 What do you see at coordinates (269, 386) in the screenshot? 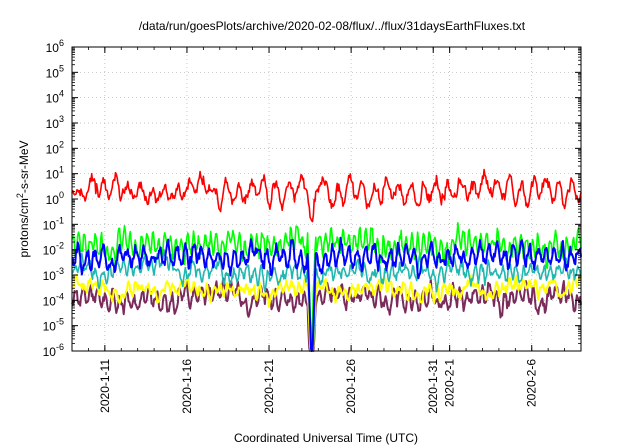
I see `x-tick-label: 2020-1-21` at bounding box center [269, 386].